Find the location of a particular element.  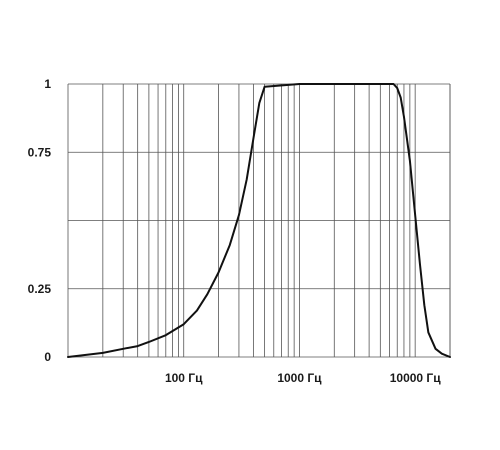

y-tick-label: 0 is located at coordinates (47, 357).